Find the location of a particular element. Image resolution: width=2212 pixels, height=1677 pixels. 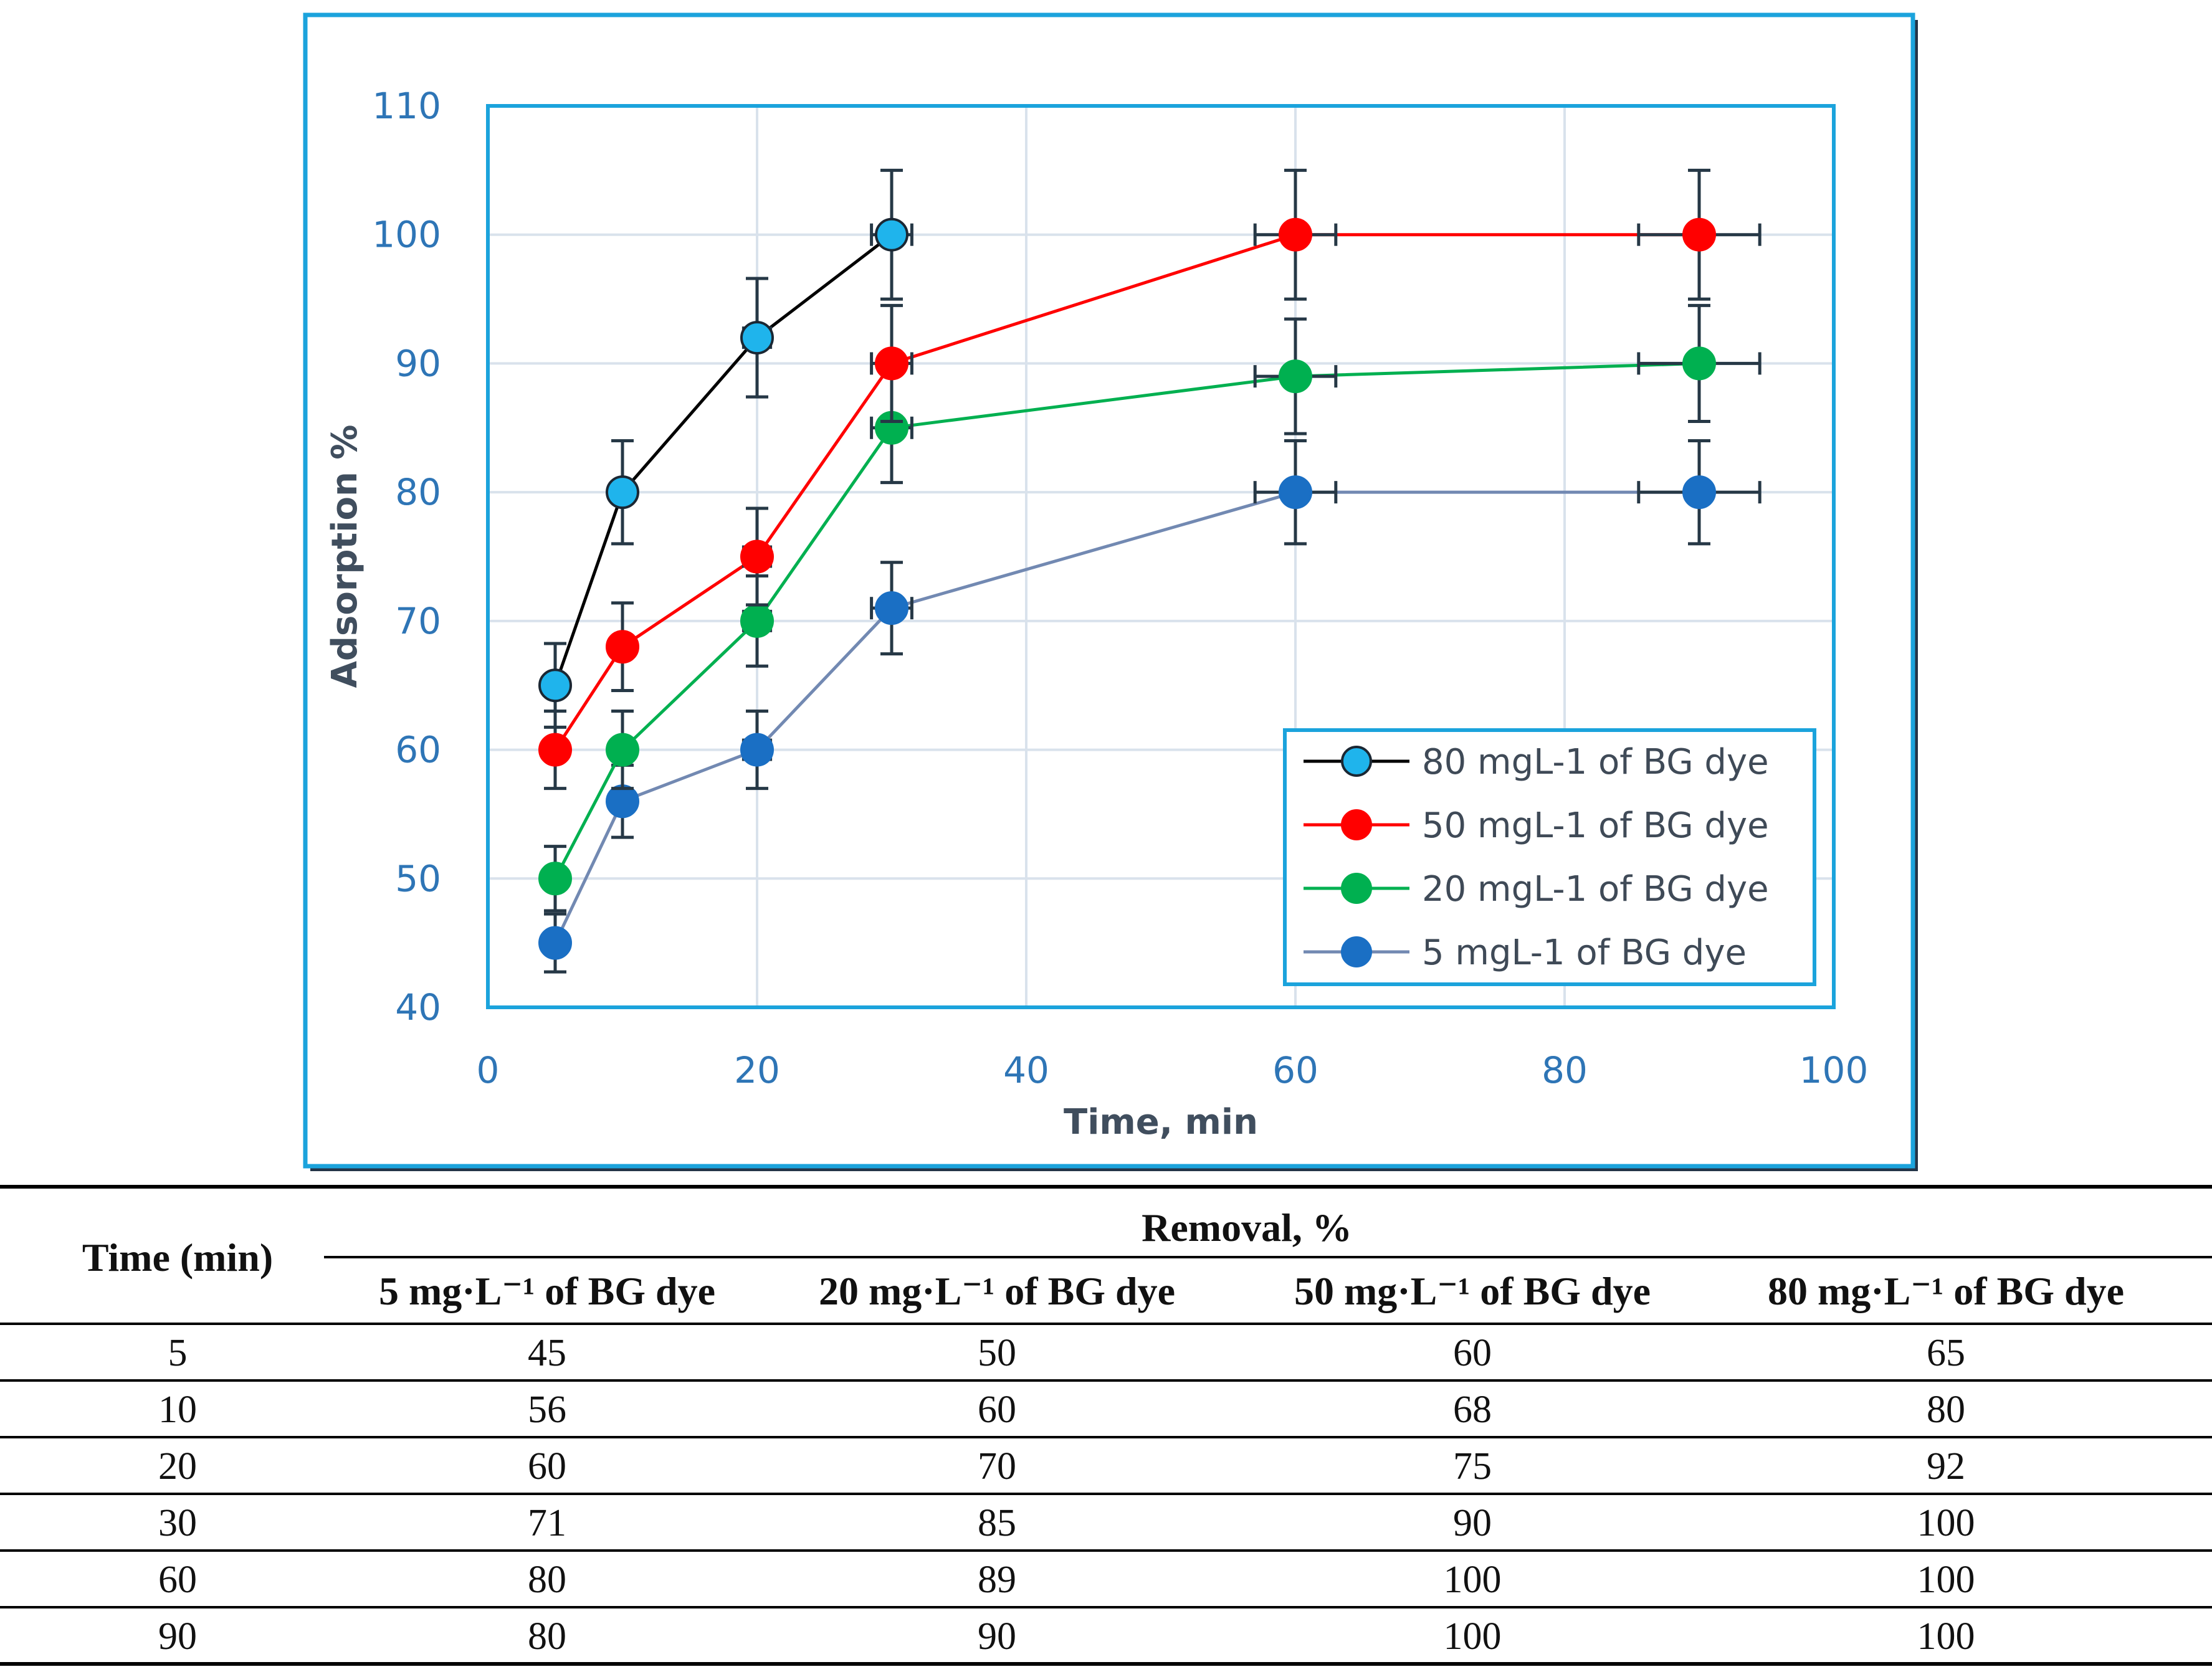

table-cell-time: 5 is located at coordinates (178, 1353).